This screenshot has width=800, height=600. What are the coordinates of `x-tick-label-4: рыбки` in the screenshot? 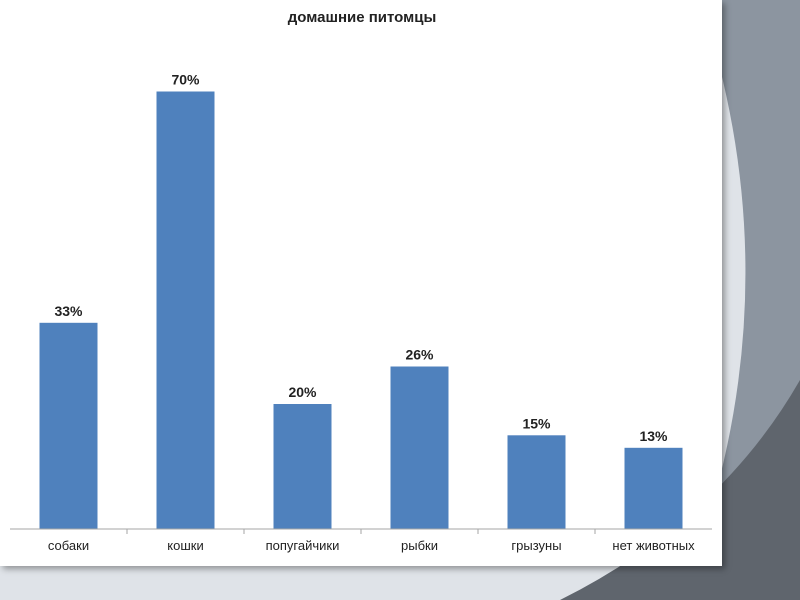 It's located at (419, 545).